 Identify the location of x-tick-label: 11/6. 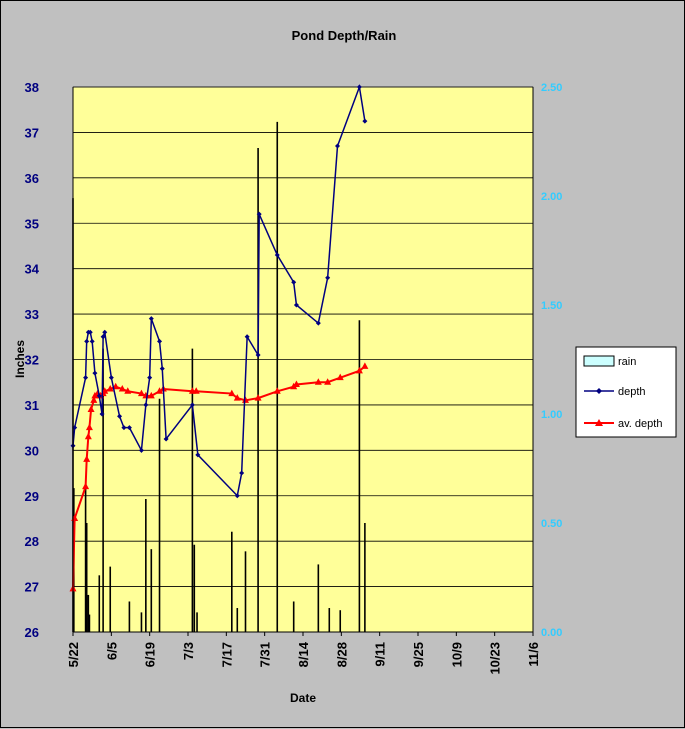
(533, 654).